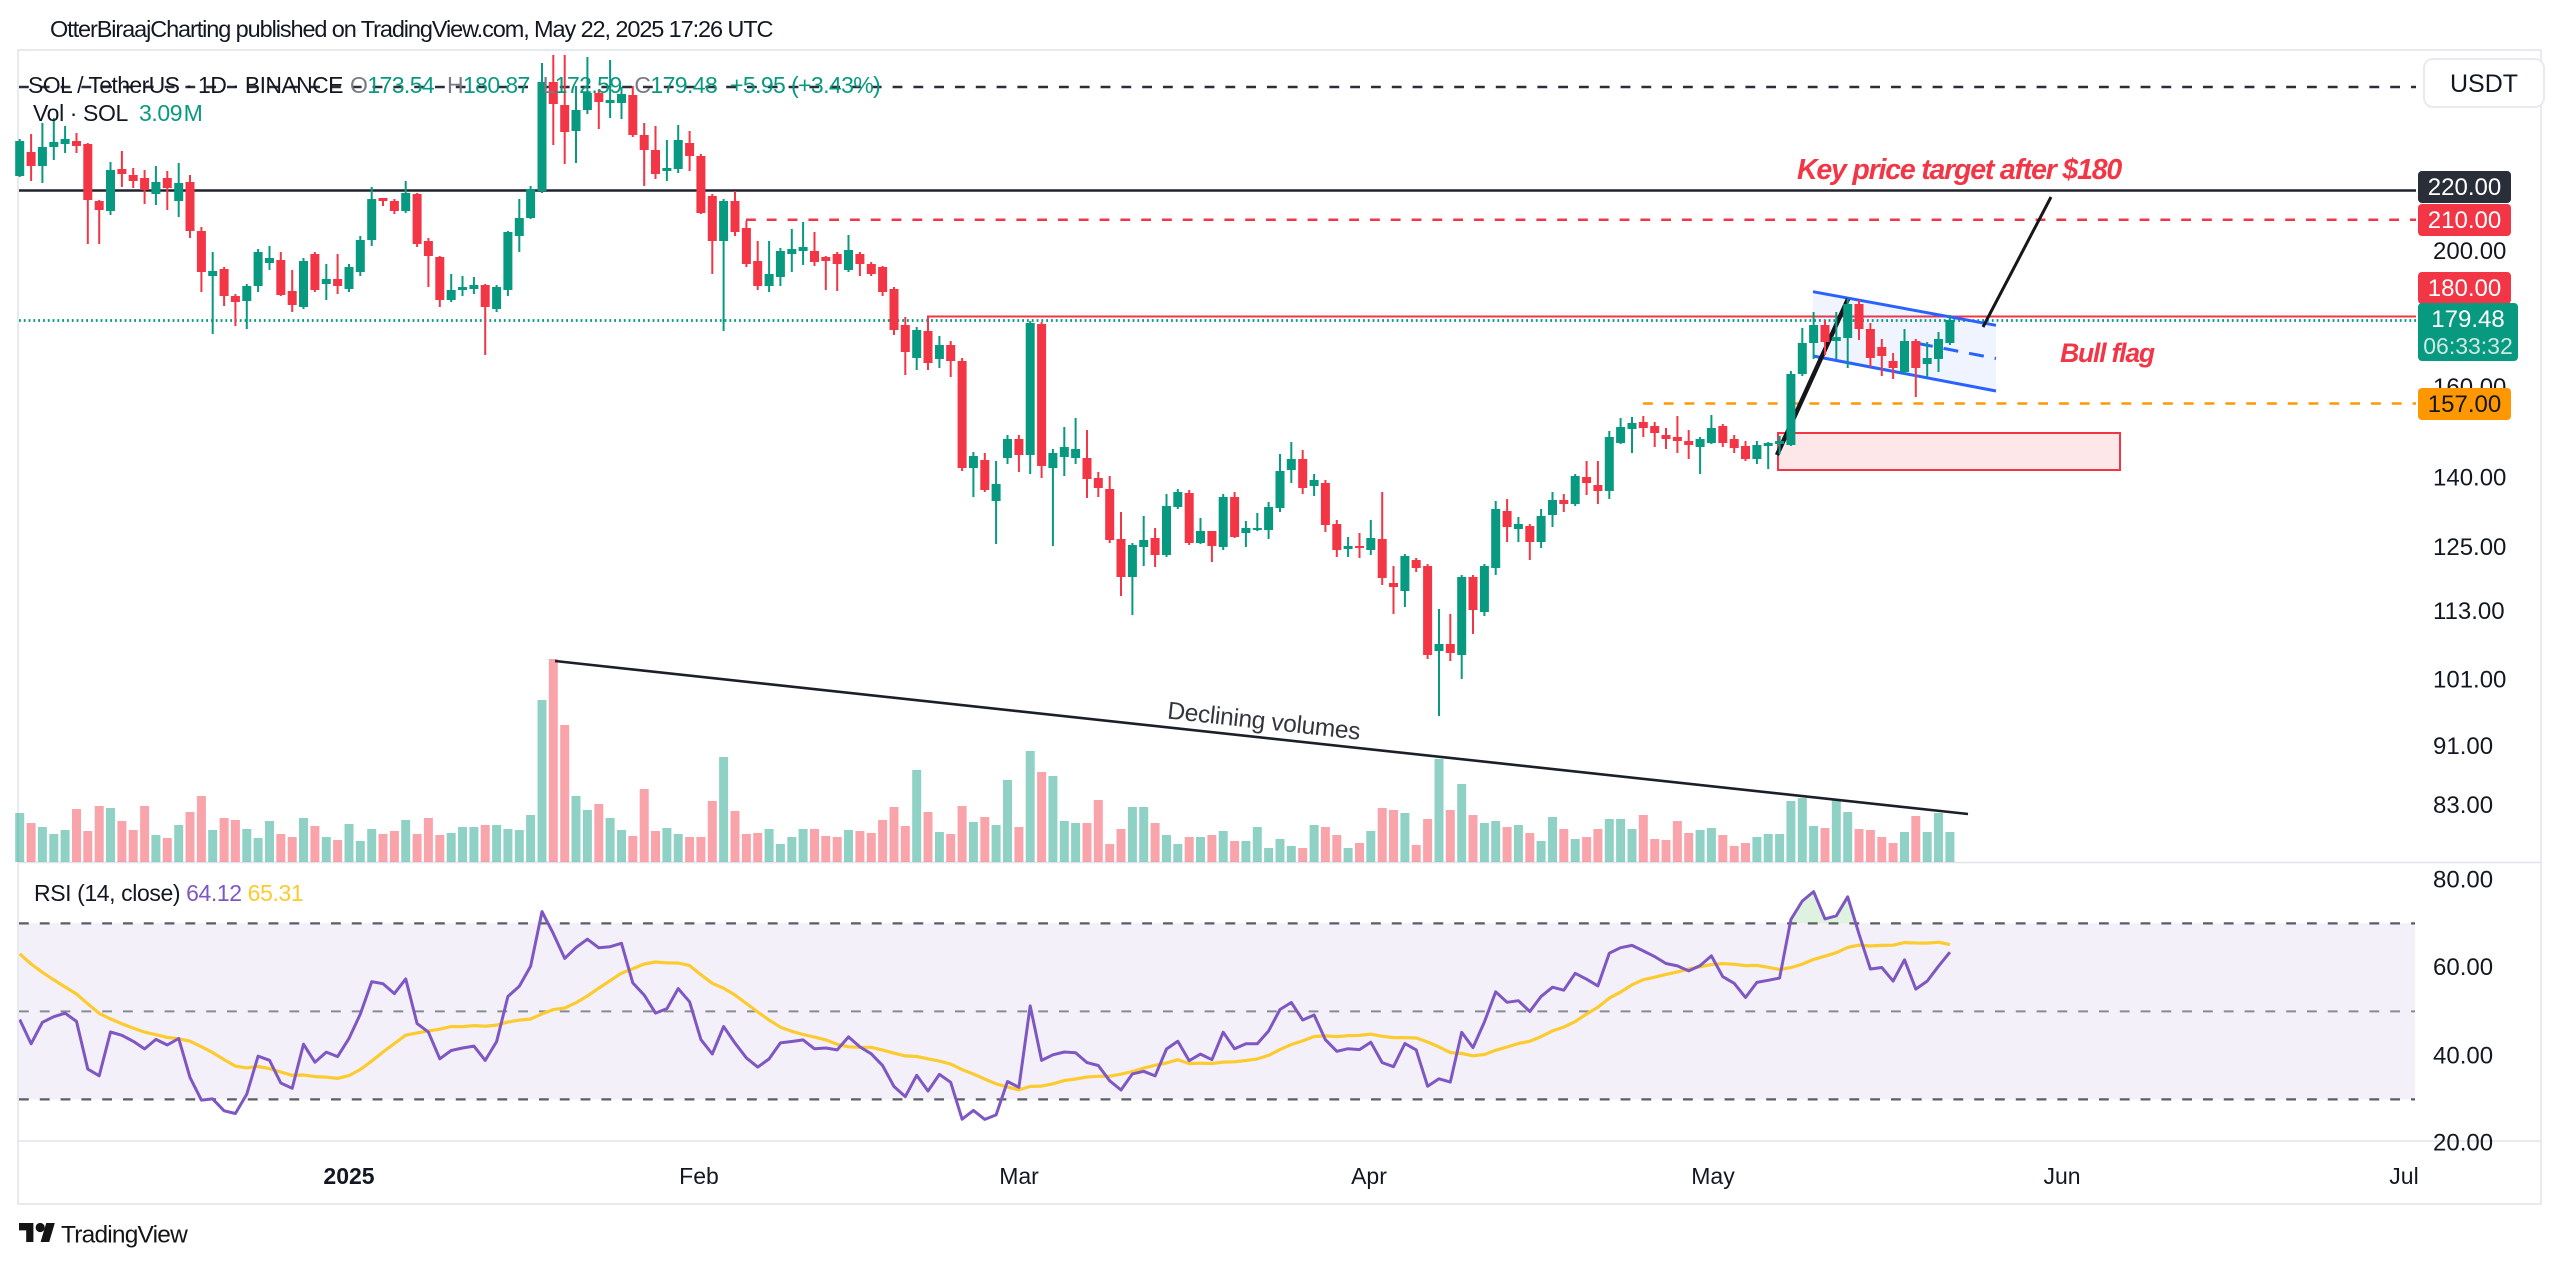  Describe the element at coordinates (2403, 1176) in the screenshot. I see `svg-text: Jul` at that location.